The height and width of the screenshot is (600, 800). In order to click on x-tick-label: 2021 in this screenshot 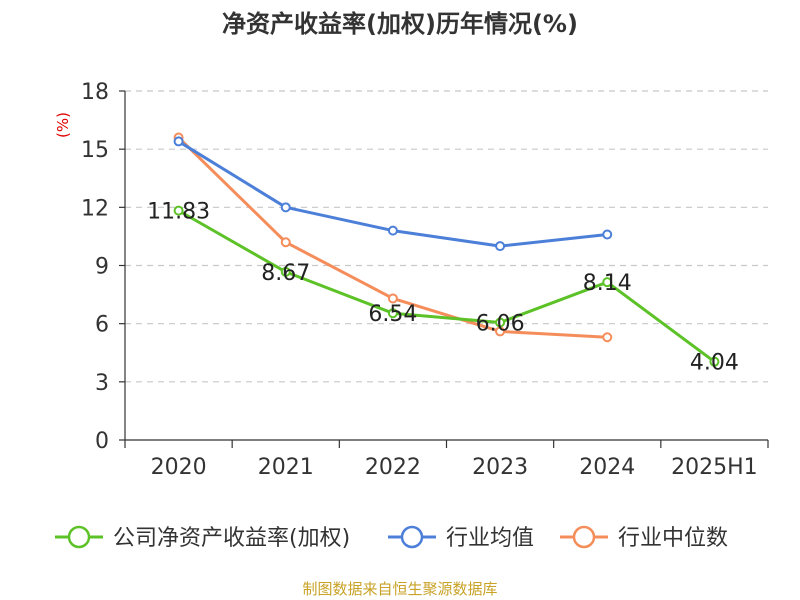, I will do `click(286, 467)`.